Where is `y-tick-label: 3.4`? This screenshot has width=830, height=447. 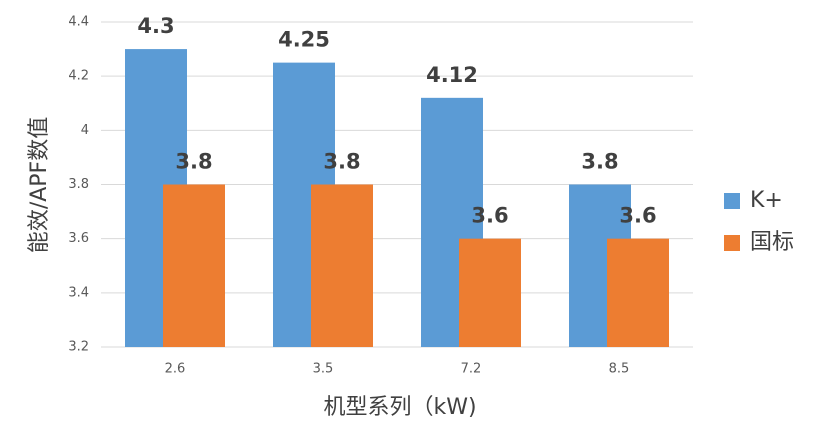 y-tick-label: 3.4 is located at coordinates (78, 292).